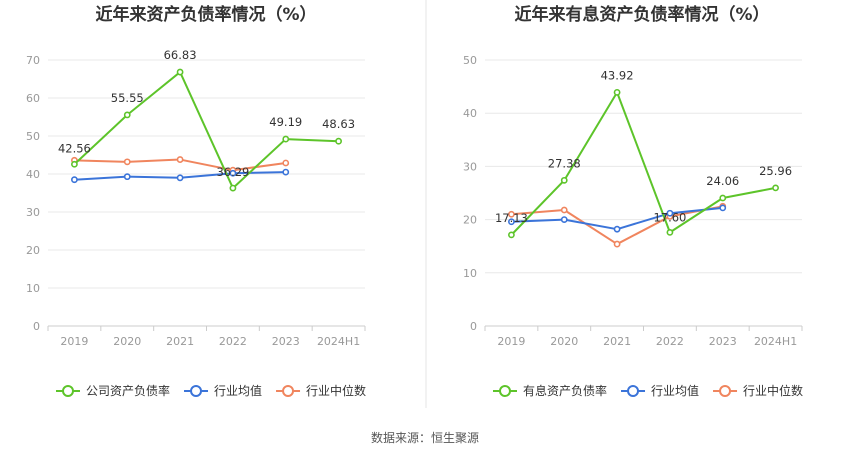 The width and height of the screenshot is (850, 463). I want to click on data-label: 48.63, so click(338, 124).